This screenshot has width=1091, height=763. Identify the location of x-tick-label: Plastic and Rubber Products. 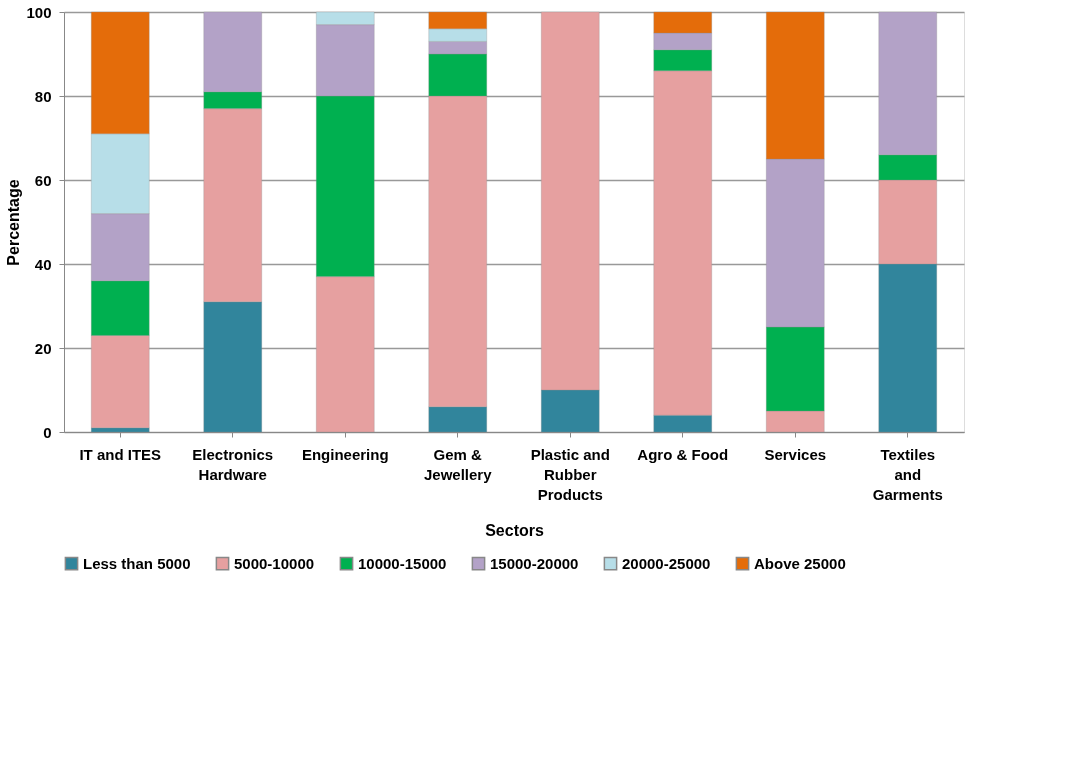
(570, 474).